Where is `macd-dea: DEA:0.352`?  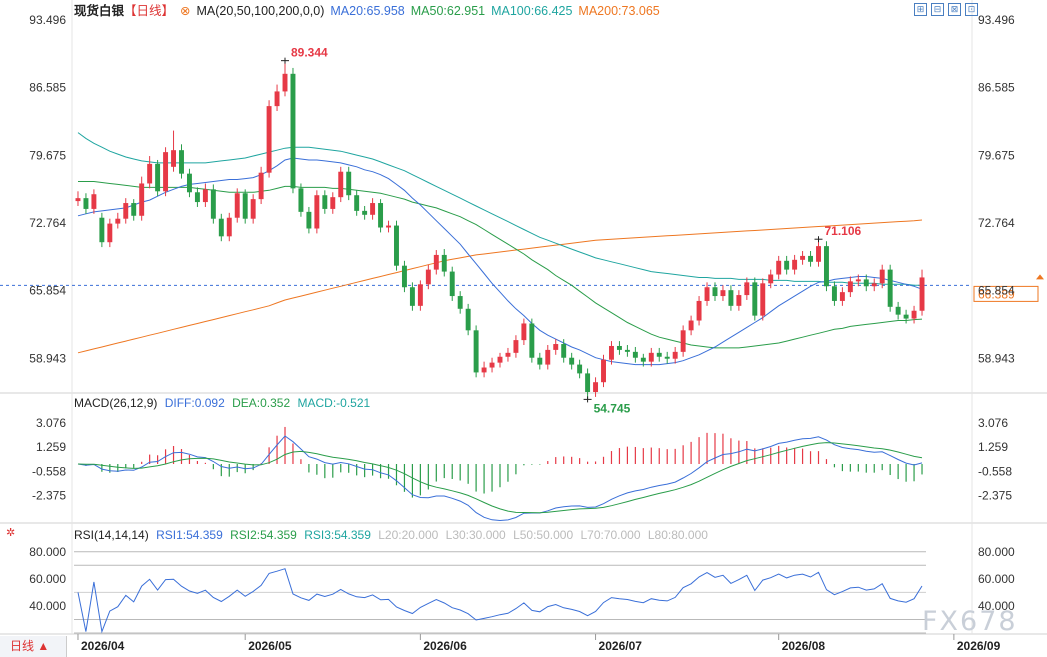
macd-dea: DEA:0.352 is located at coordinates (261, 403).